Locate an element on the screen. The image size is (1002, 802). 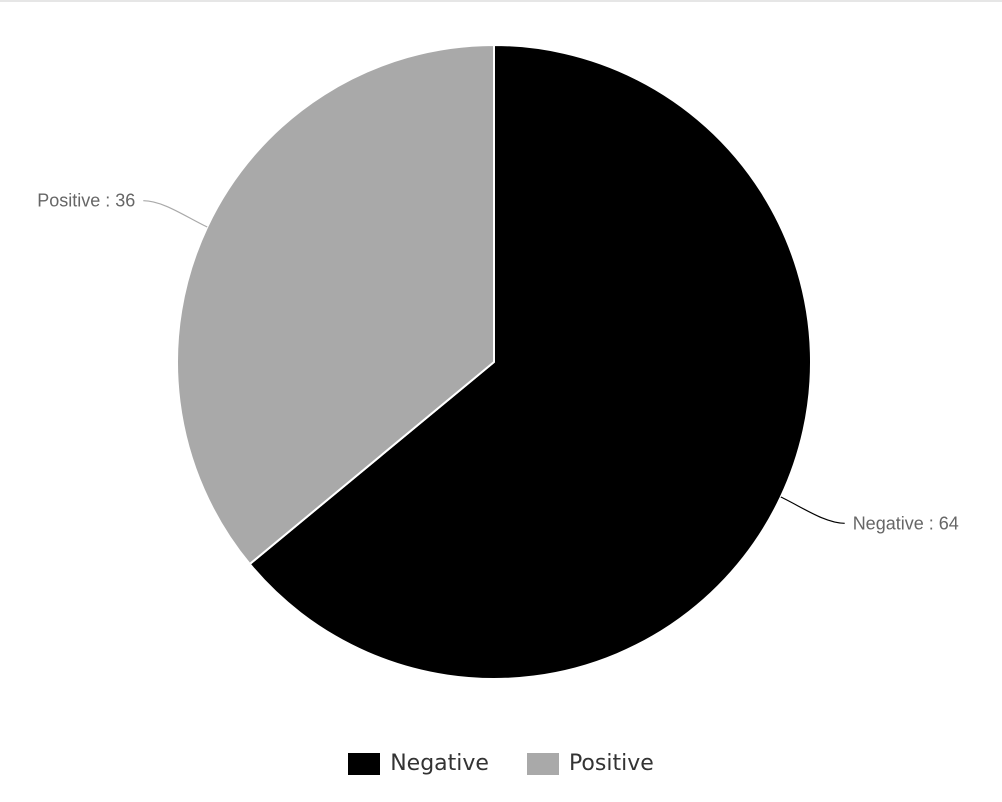
legend-item-positive: Positive is located at coordinates (590, 763).